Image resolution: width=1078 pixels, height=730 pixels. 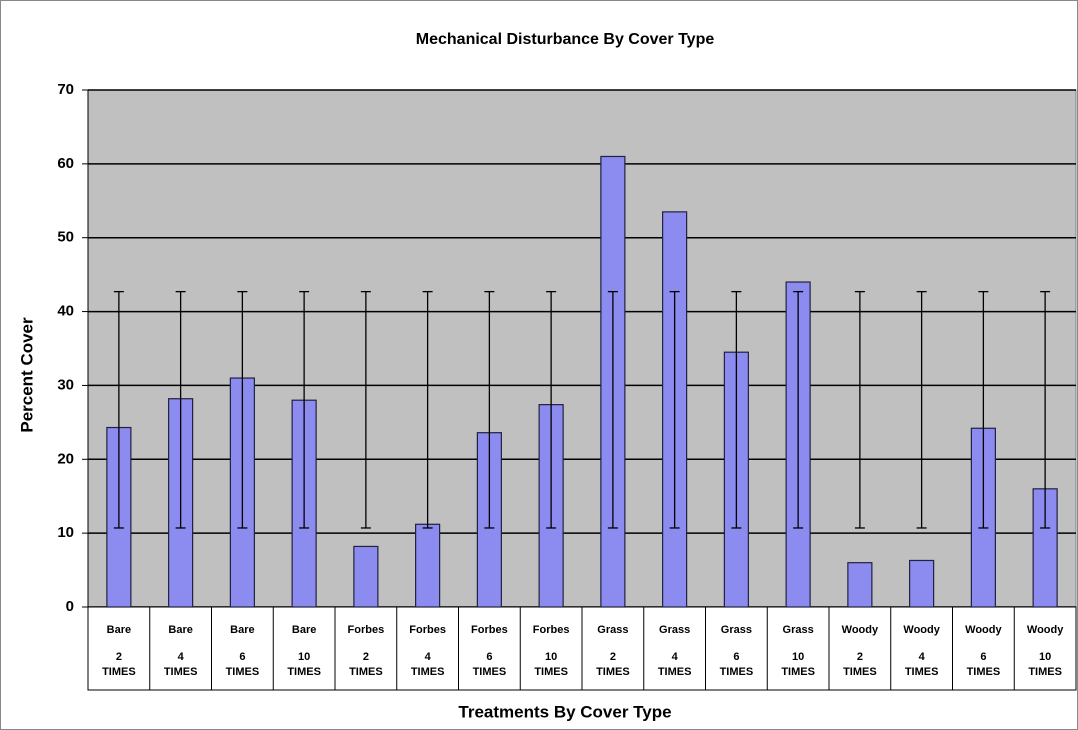 What do you see at coordinates (65, 384) in the screenshot?
I see `y-tick-label: 30` at bounding box center [65, 384].